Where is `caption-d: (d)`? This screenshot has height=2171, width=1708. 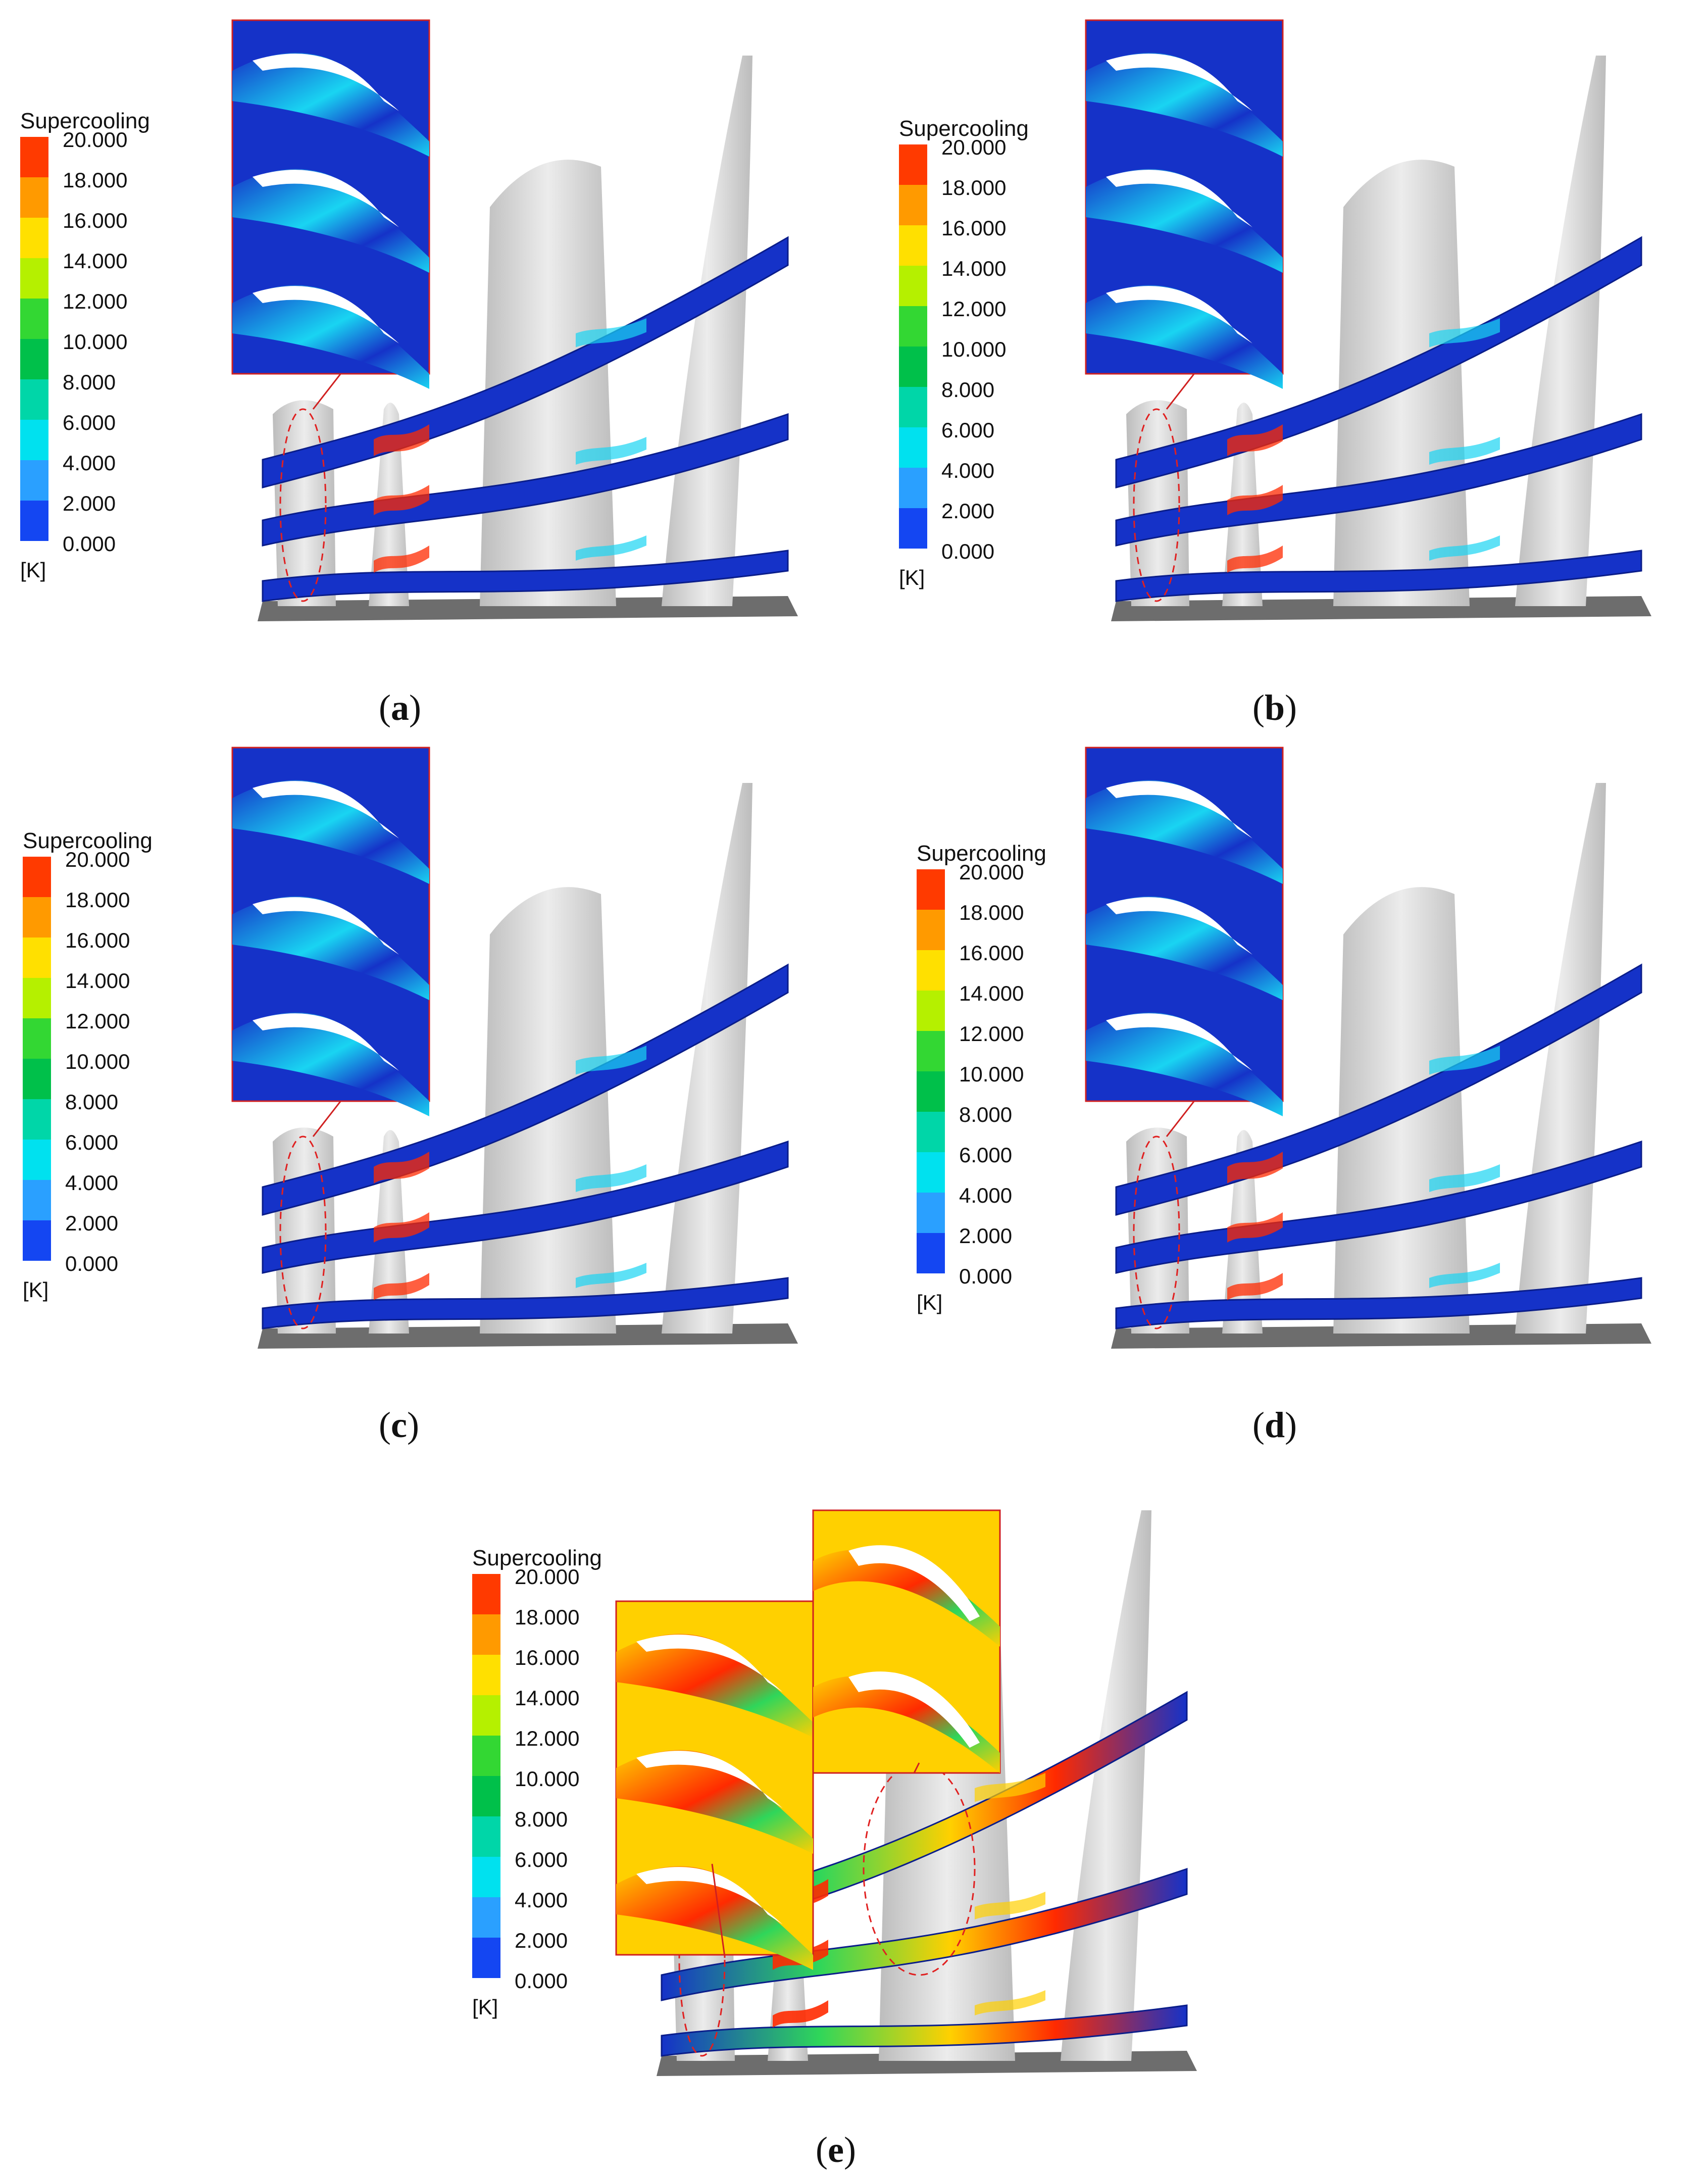
caption-d: (d) is located at coordinates (1275, 1425).